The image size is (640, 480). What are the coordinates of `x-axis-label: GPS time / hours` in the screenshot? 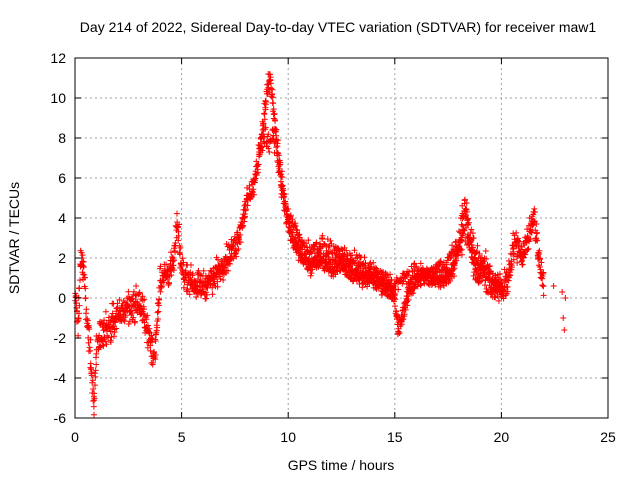 It's located at (341, 465).